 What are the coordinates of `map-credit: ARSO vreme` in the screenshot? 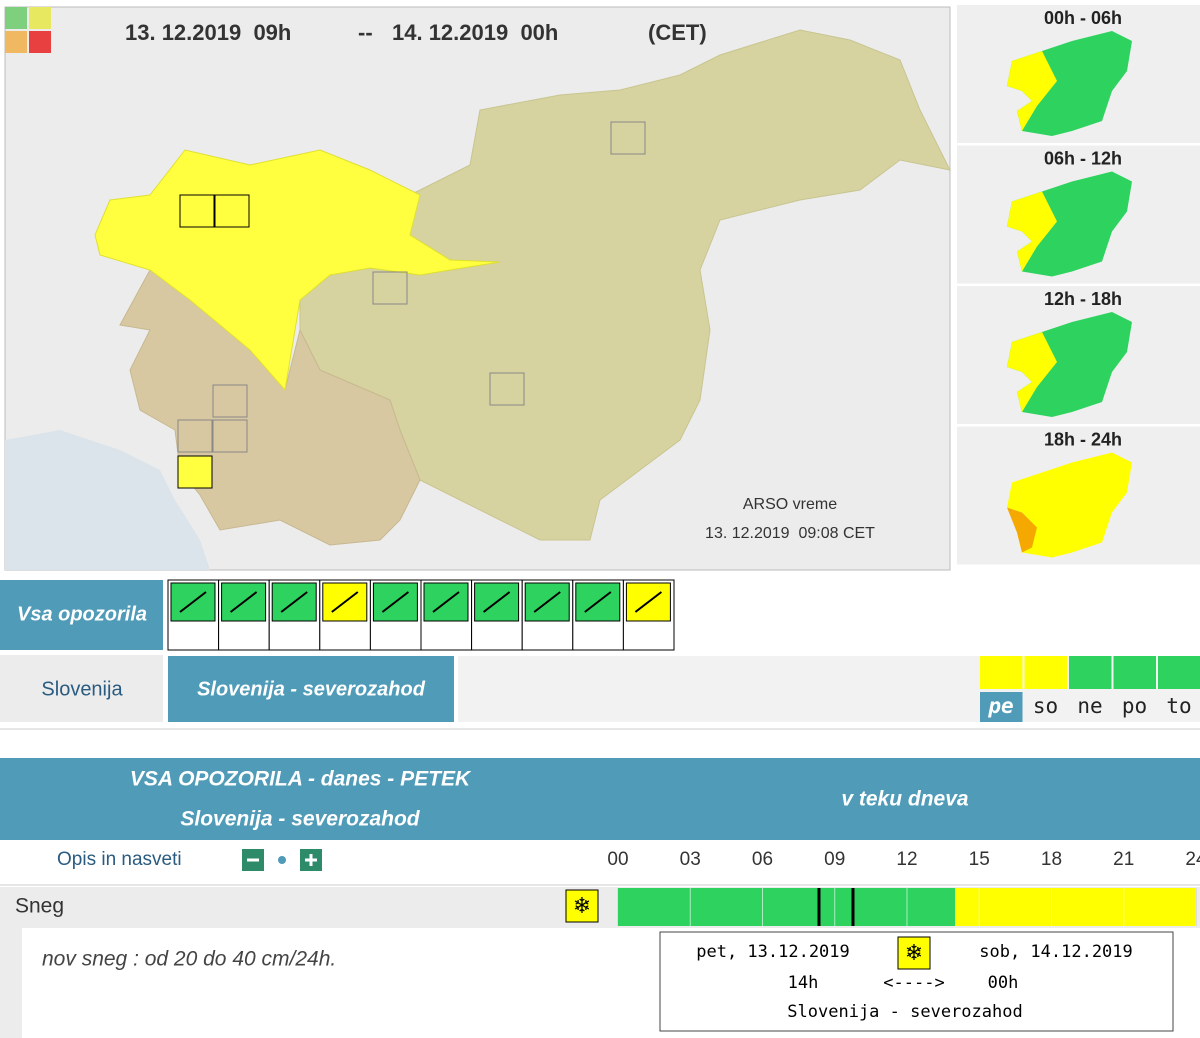 It's located at (790, 504).